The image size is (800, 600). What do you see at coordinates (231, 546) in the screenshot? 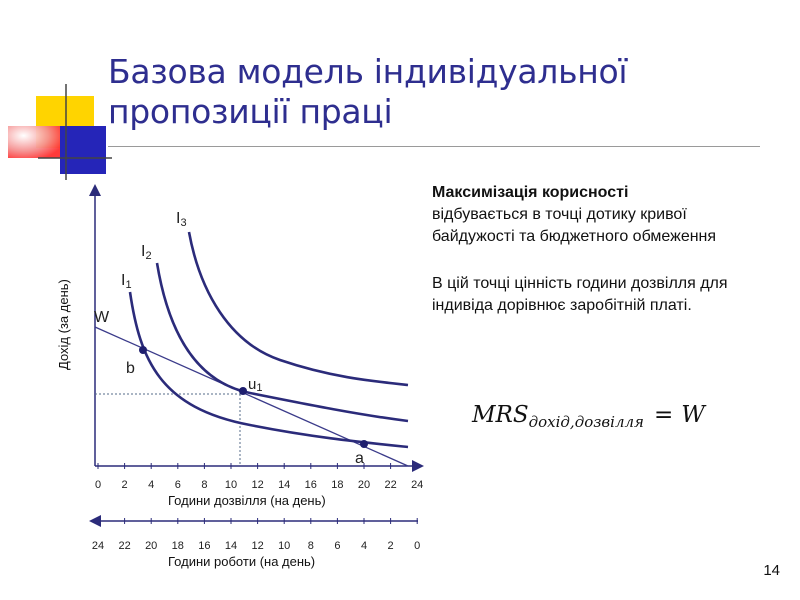
I see `work-axis-tick-label: 14` at bounding box center [231, 546].